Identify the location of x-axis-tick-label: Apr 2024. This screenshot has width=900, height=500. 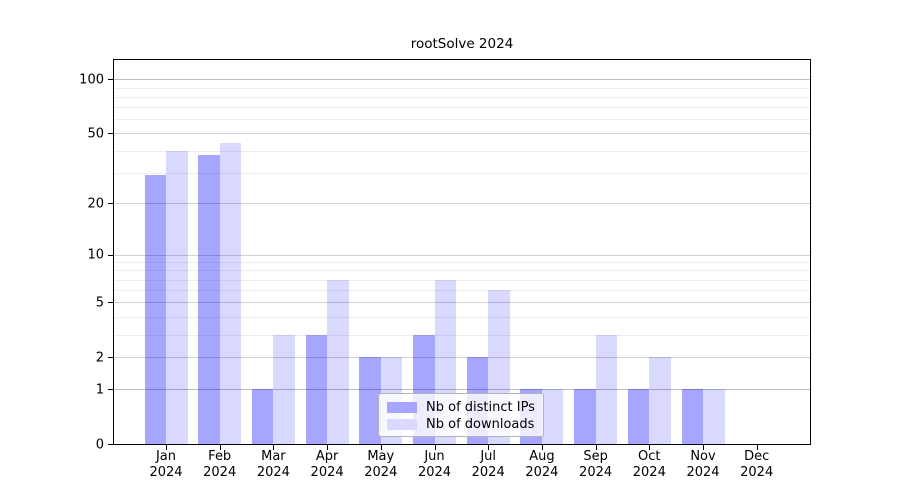
(327, 464).